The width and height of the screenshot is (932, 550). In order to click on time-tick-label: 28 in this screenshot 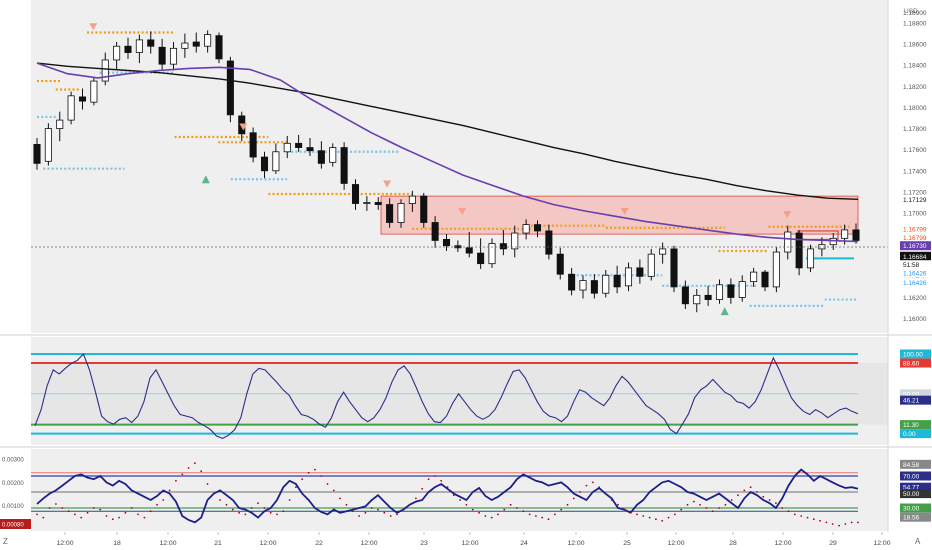, I will do `click(733, 543)`.